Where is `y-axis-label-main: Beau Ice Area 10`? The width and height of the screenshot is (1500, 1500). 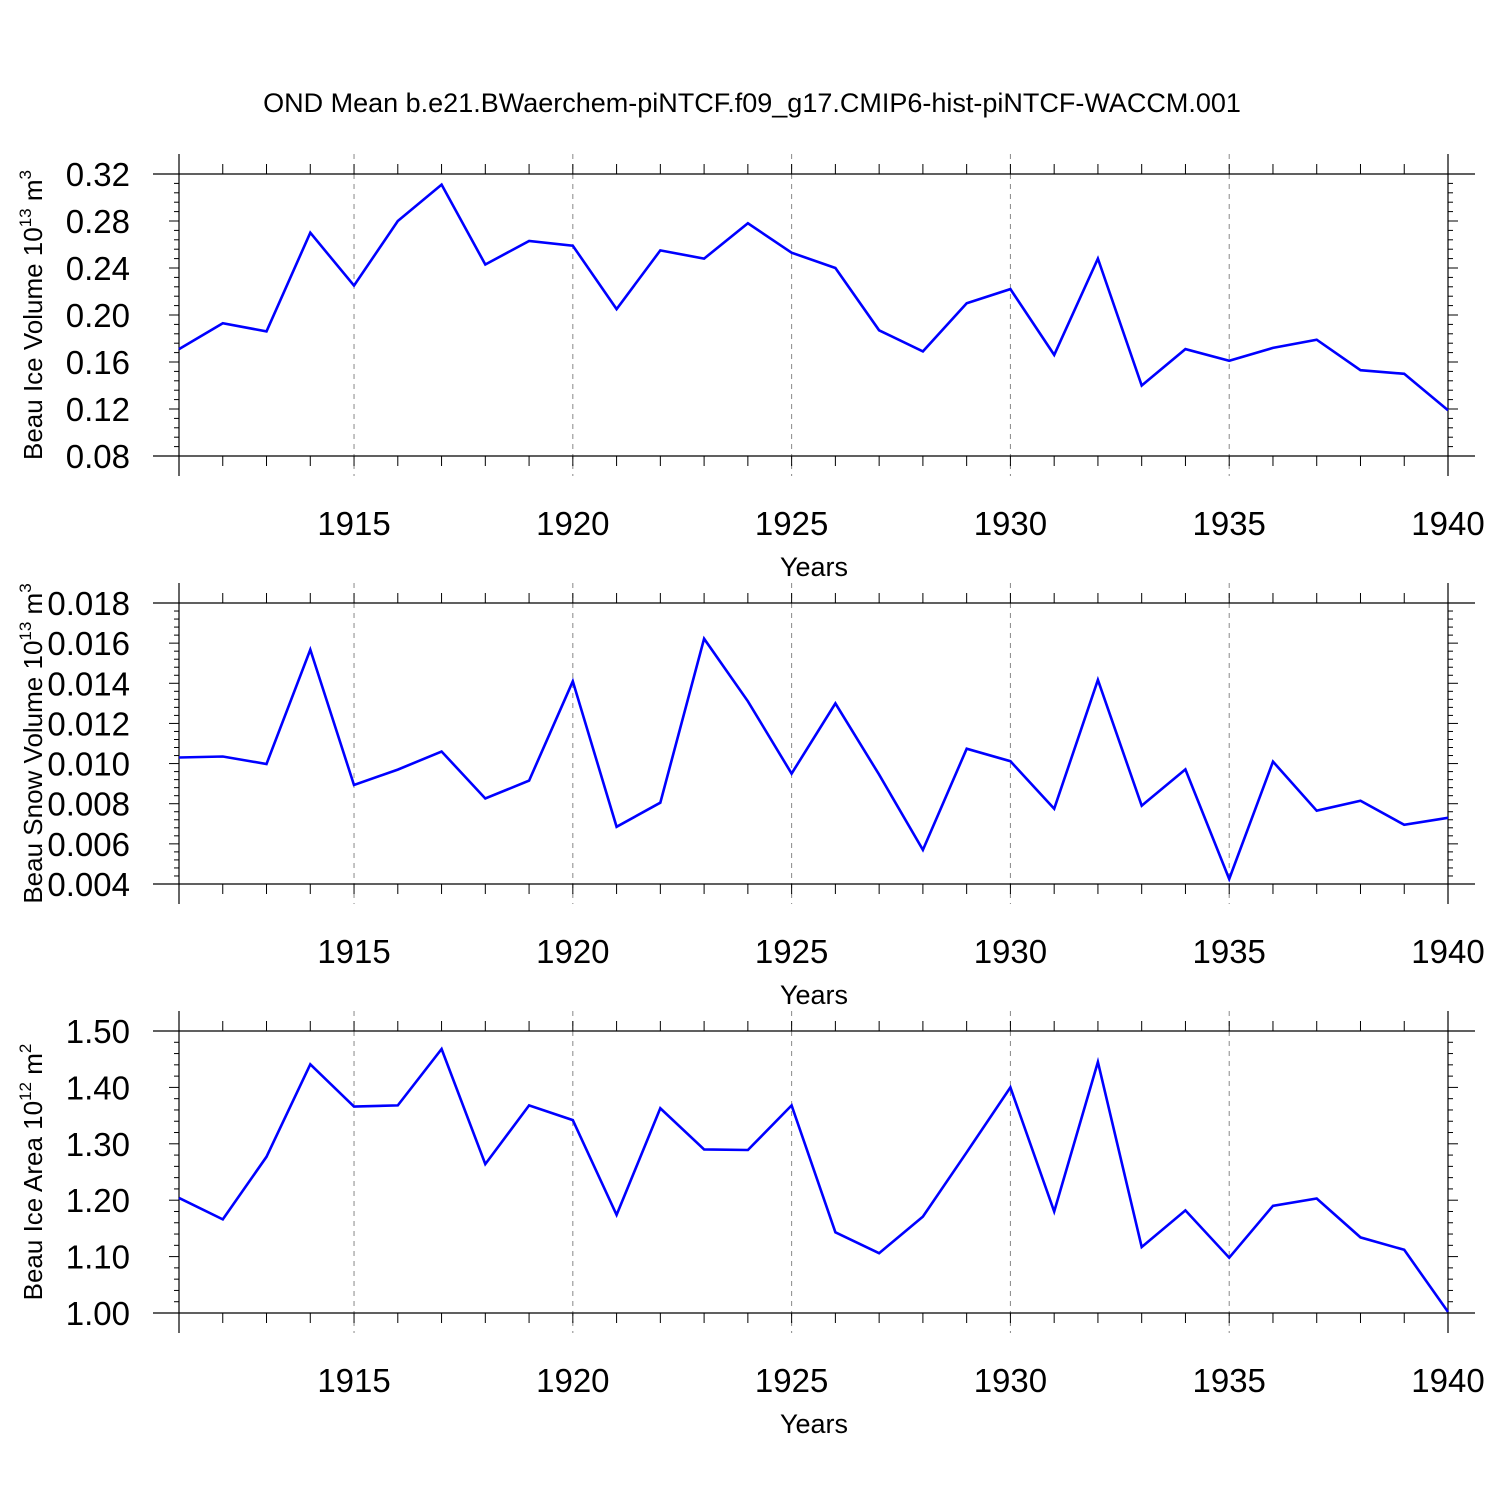 y-axis-label-main: Beau Ice Area 10 is located at coordinates (33, 1200).